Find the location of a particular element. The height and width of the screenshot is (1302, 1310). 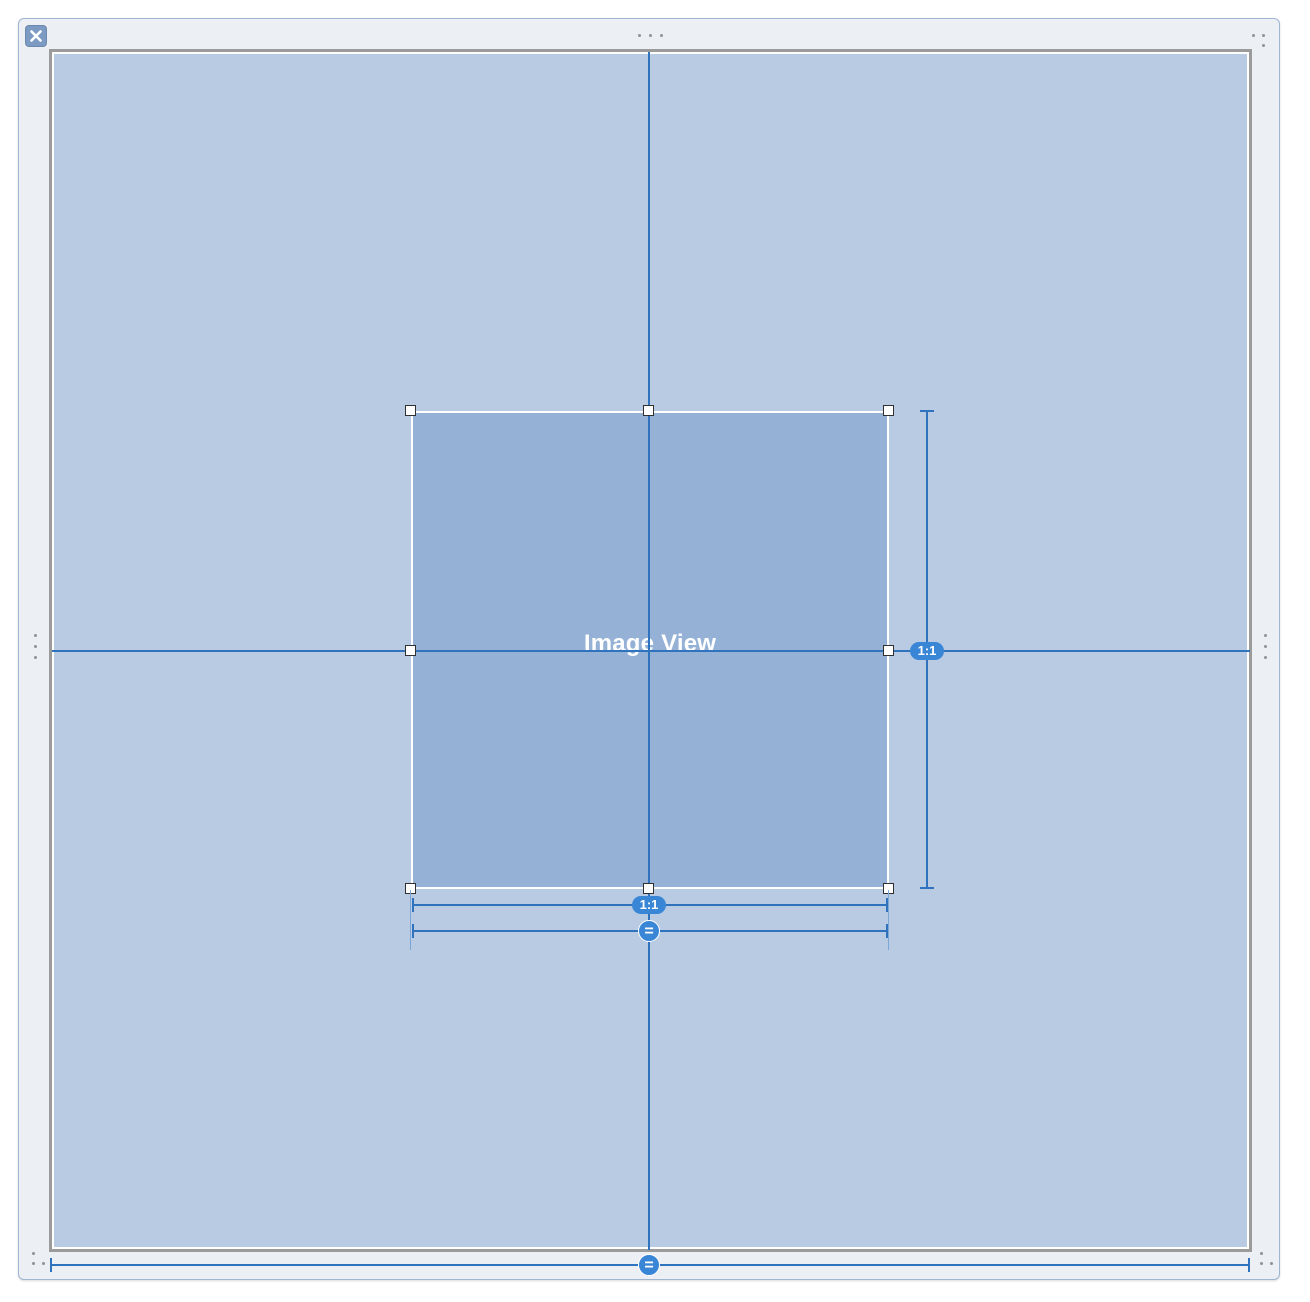

aspect-ratio-badge-horizontal: 1:1 is located at coordinates (649, 905).